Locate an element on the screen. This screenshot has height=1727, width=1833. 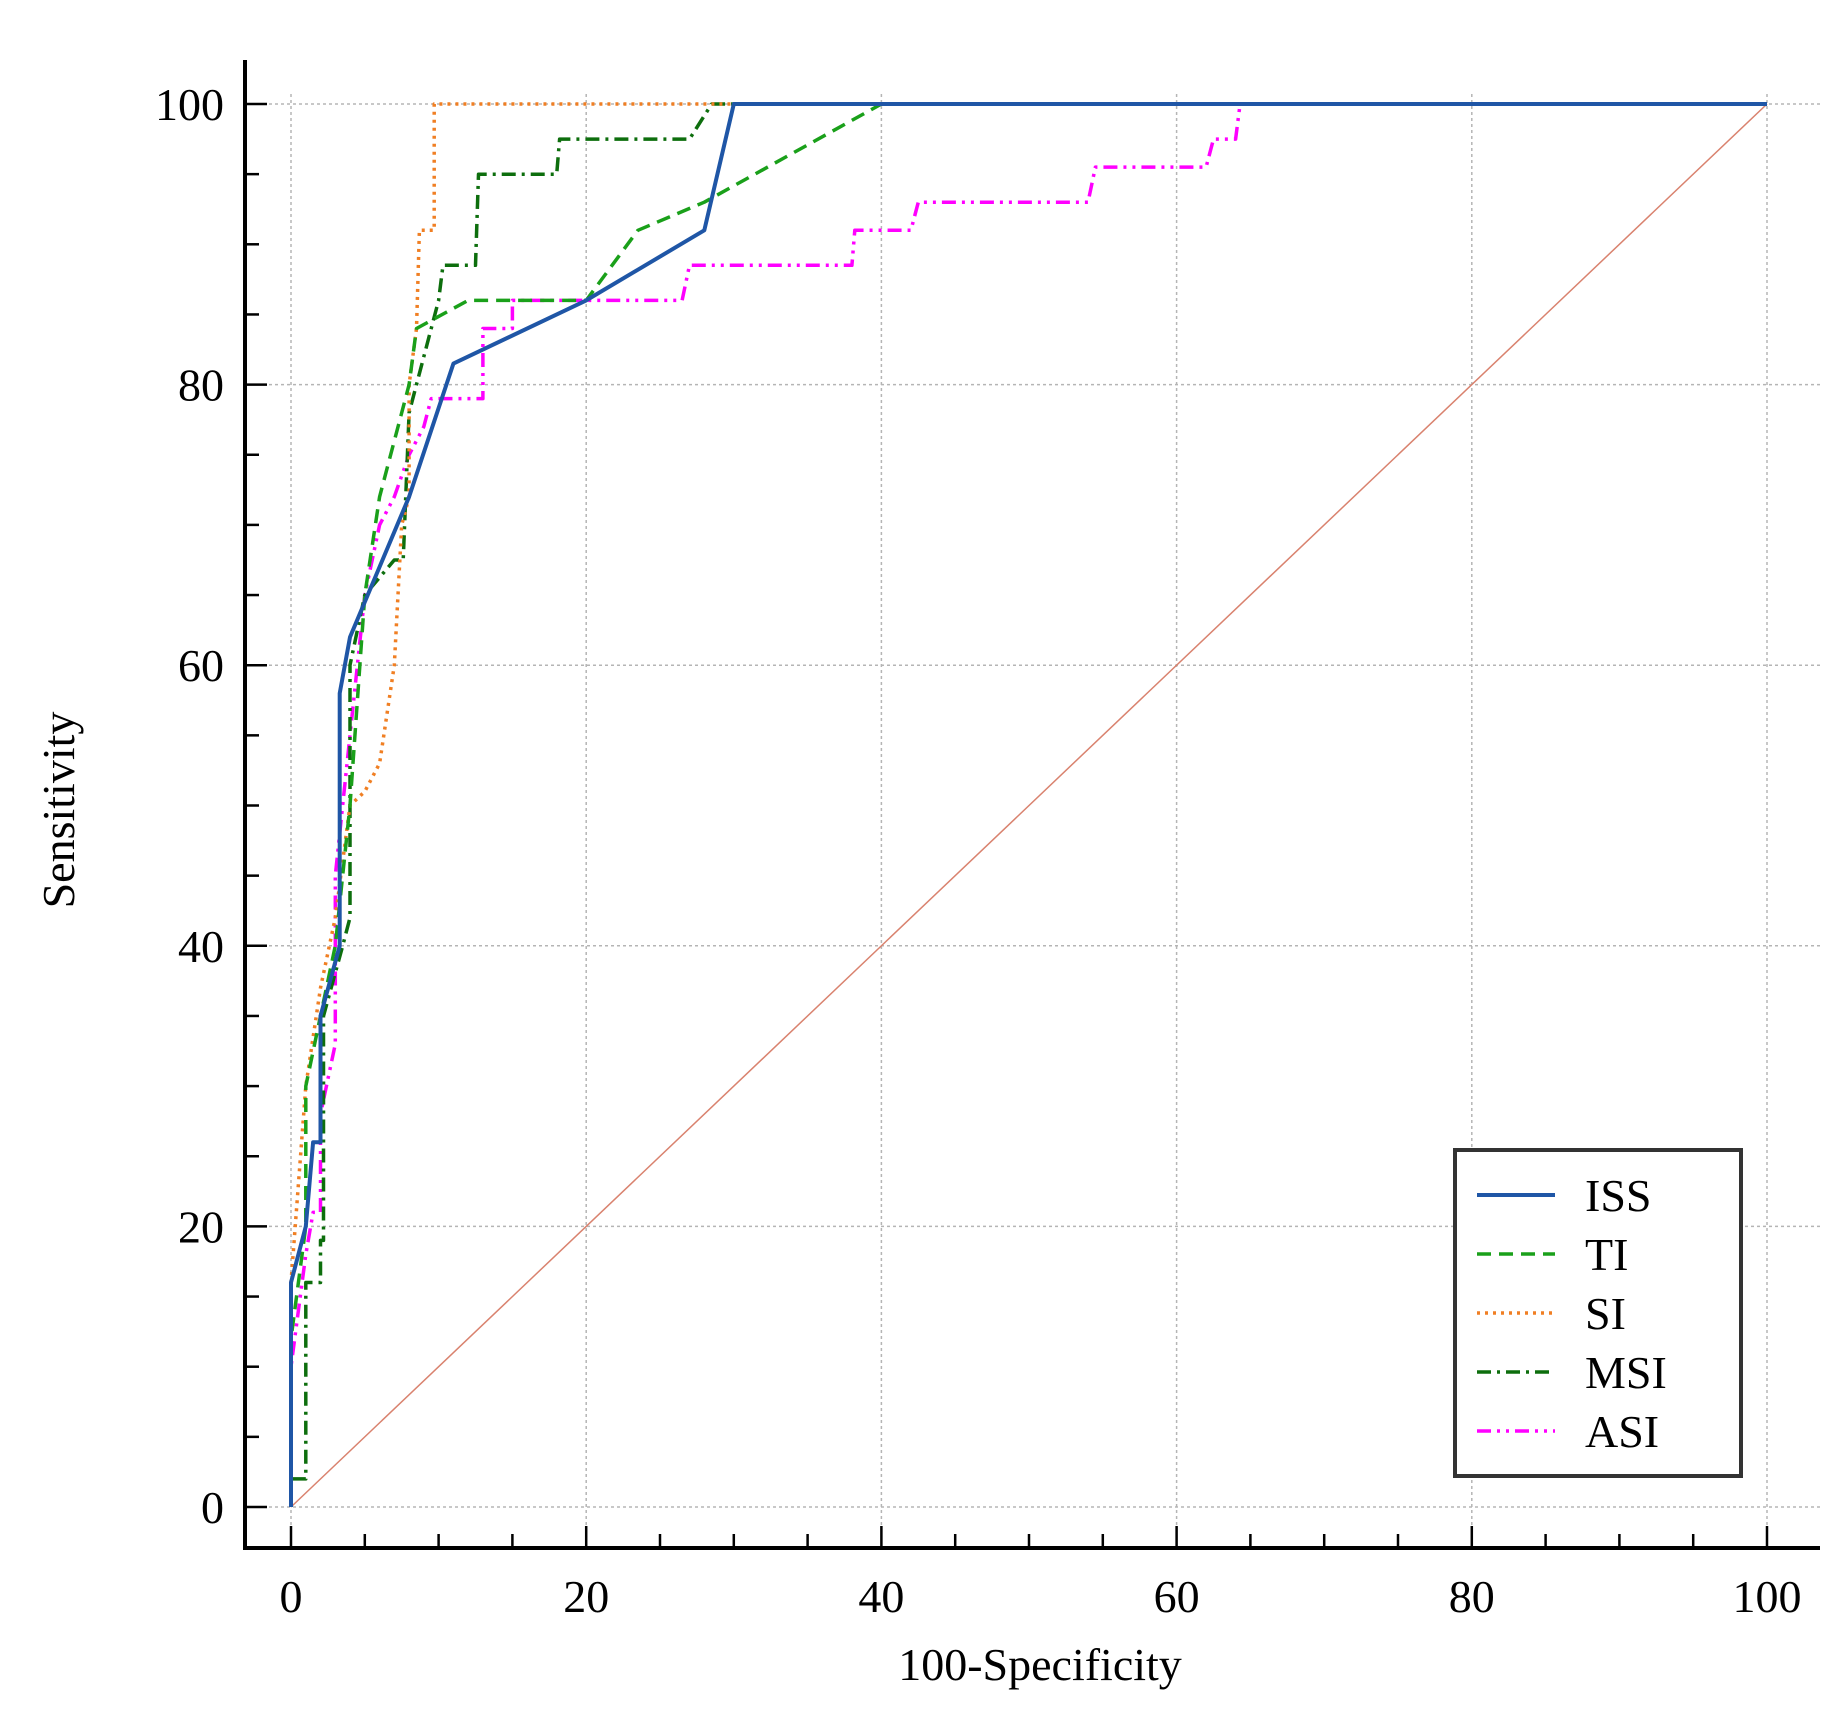
y-tick-label: 80 is located at coordinates (201, 385).